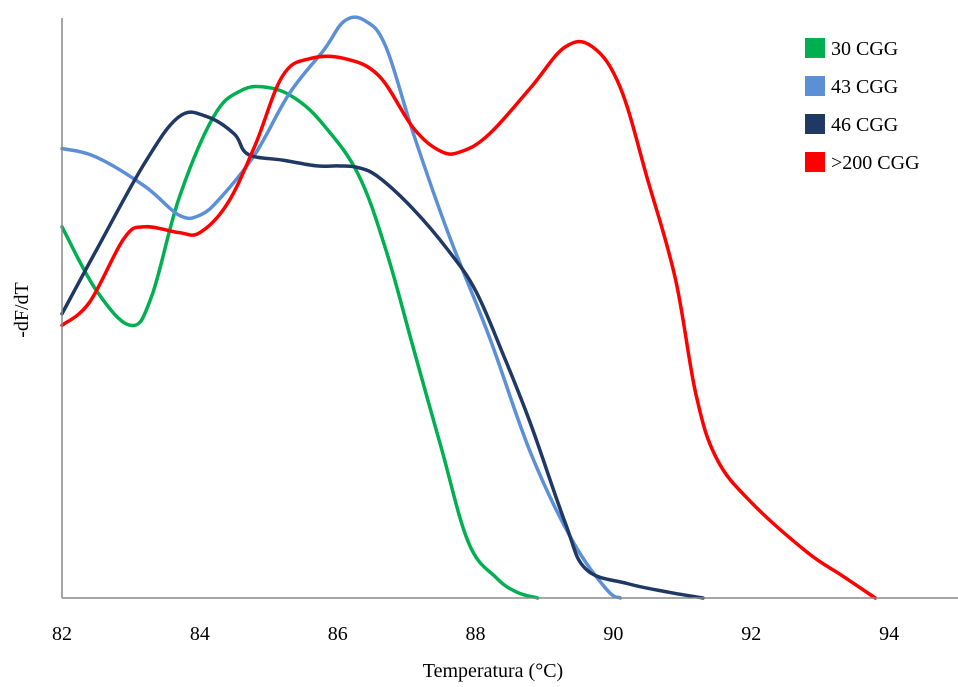 This screenshot has height=687, width=958. Describe the element at coordinates (862, 106) in the screenshot. I see `legend: 30 CGG 43 CGG 46 CGG >200 CGG` at that location.